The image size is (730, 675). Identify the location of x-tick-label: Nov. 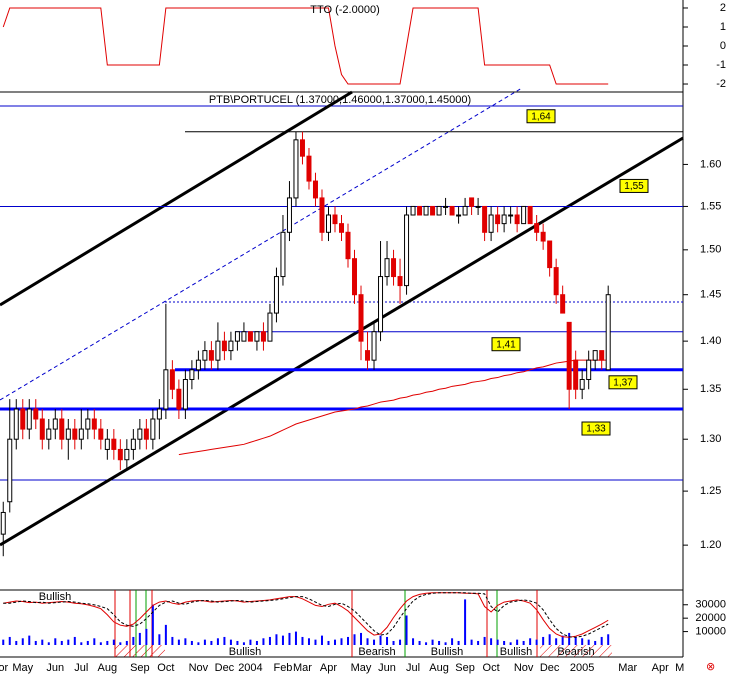
(524, 668).